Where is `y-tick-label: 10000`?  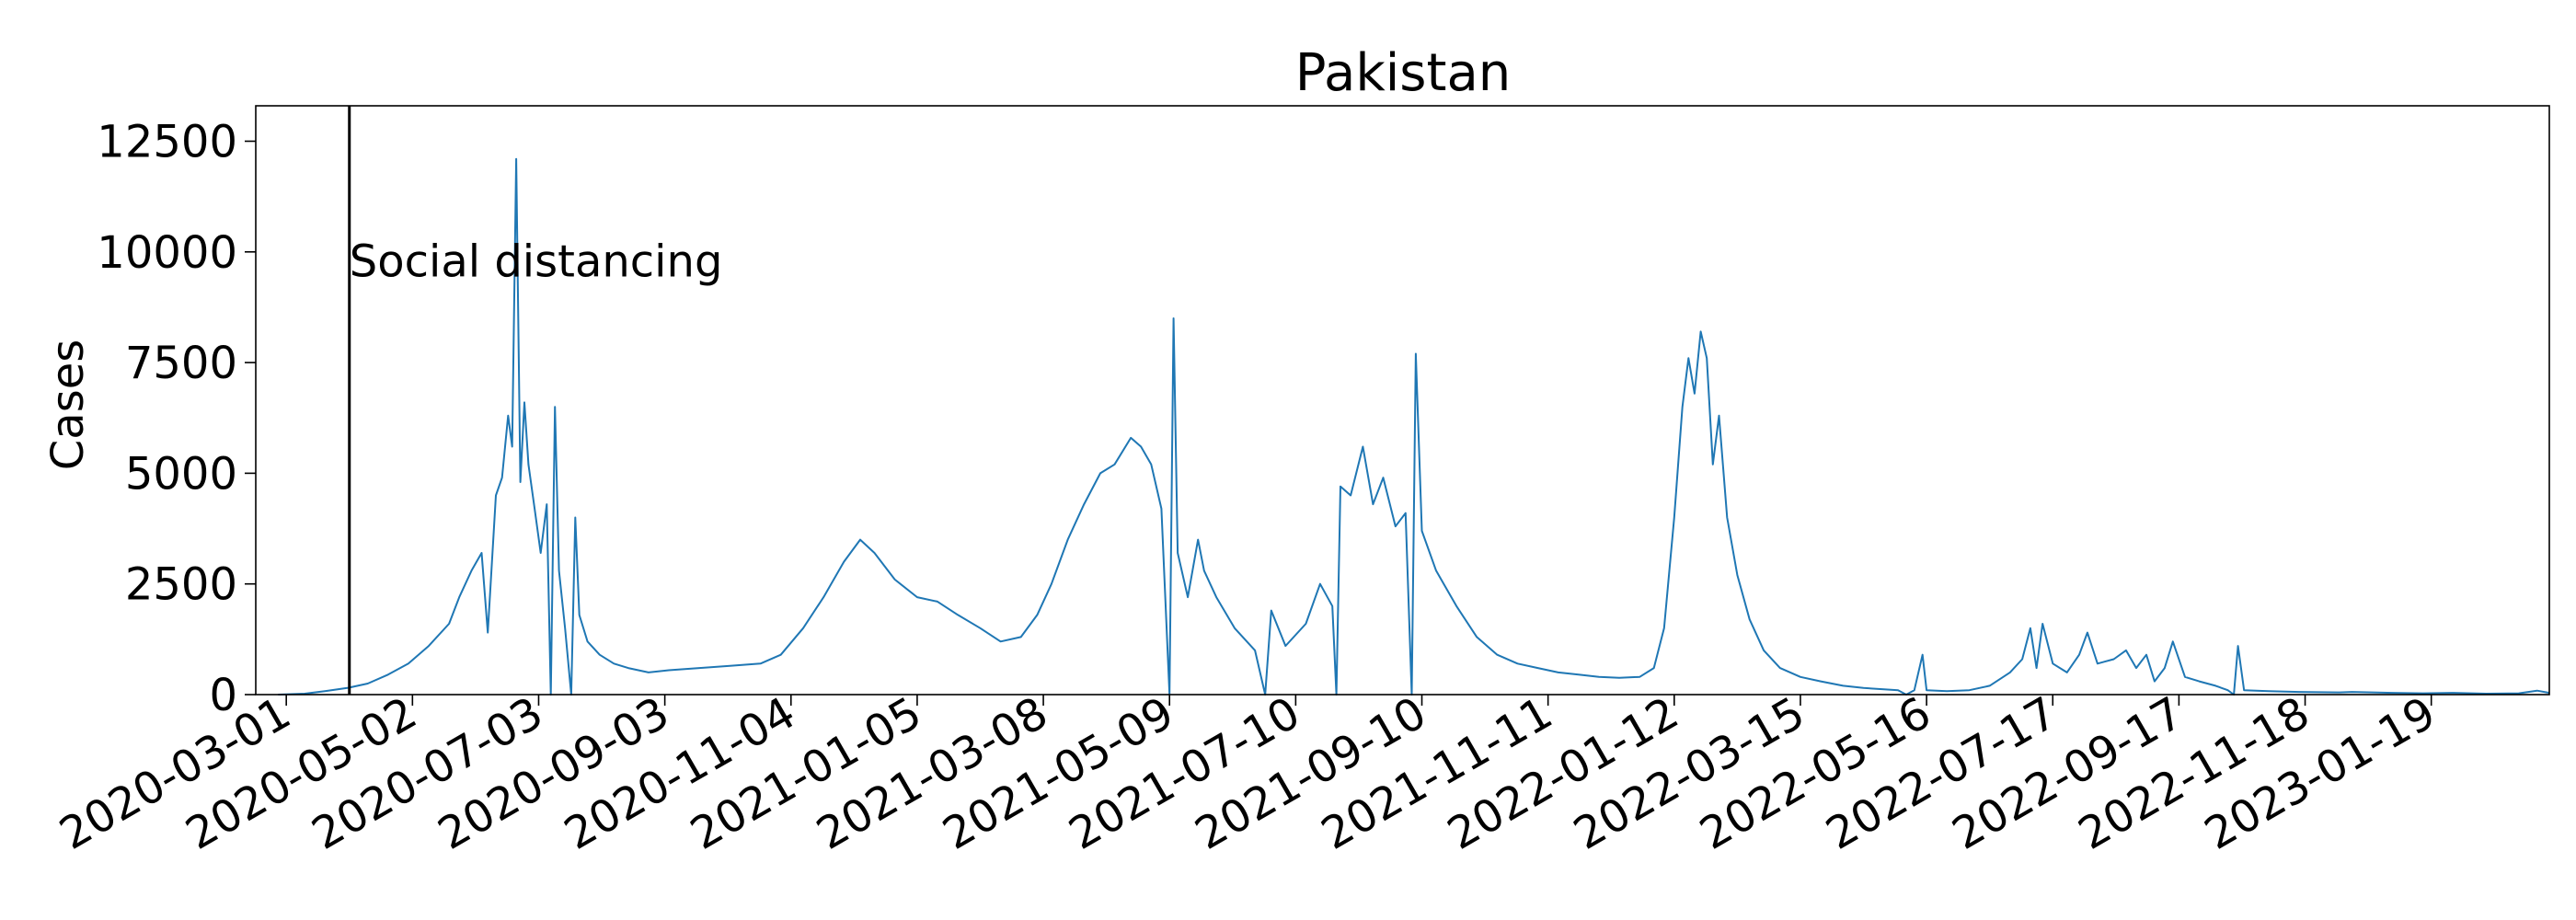
y-tick-label: 10000 is located at coordinates (167, 253).